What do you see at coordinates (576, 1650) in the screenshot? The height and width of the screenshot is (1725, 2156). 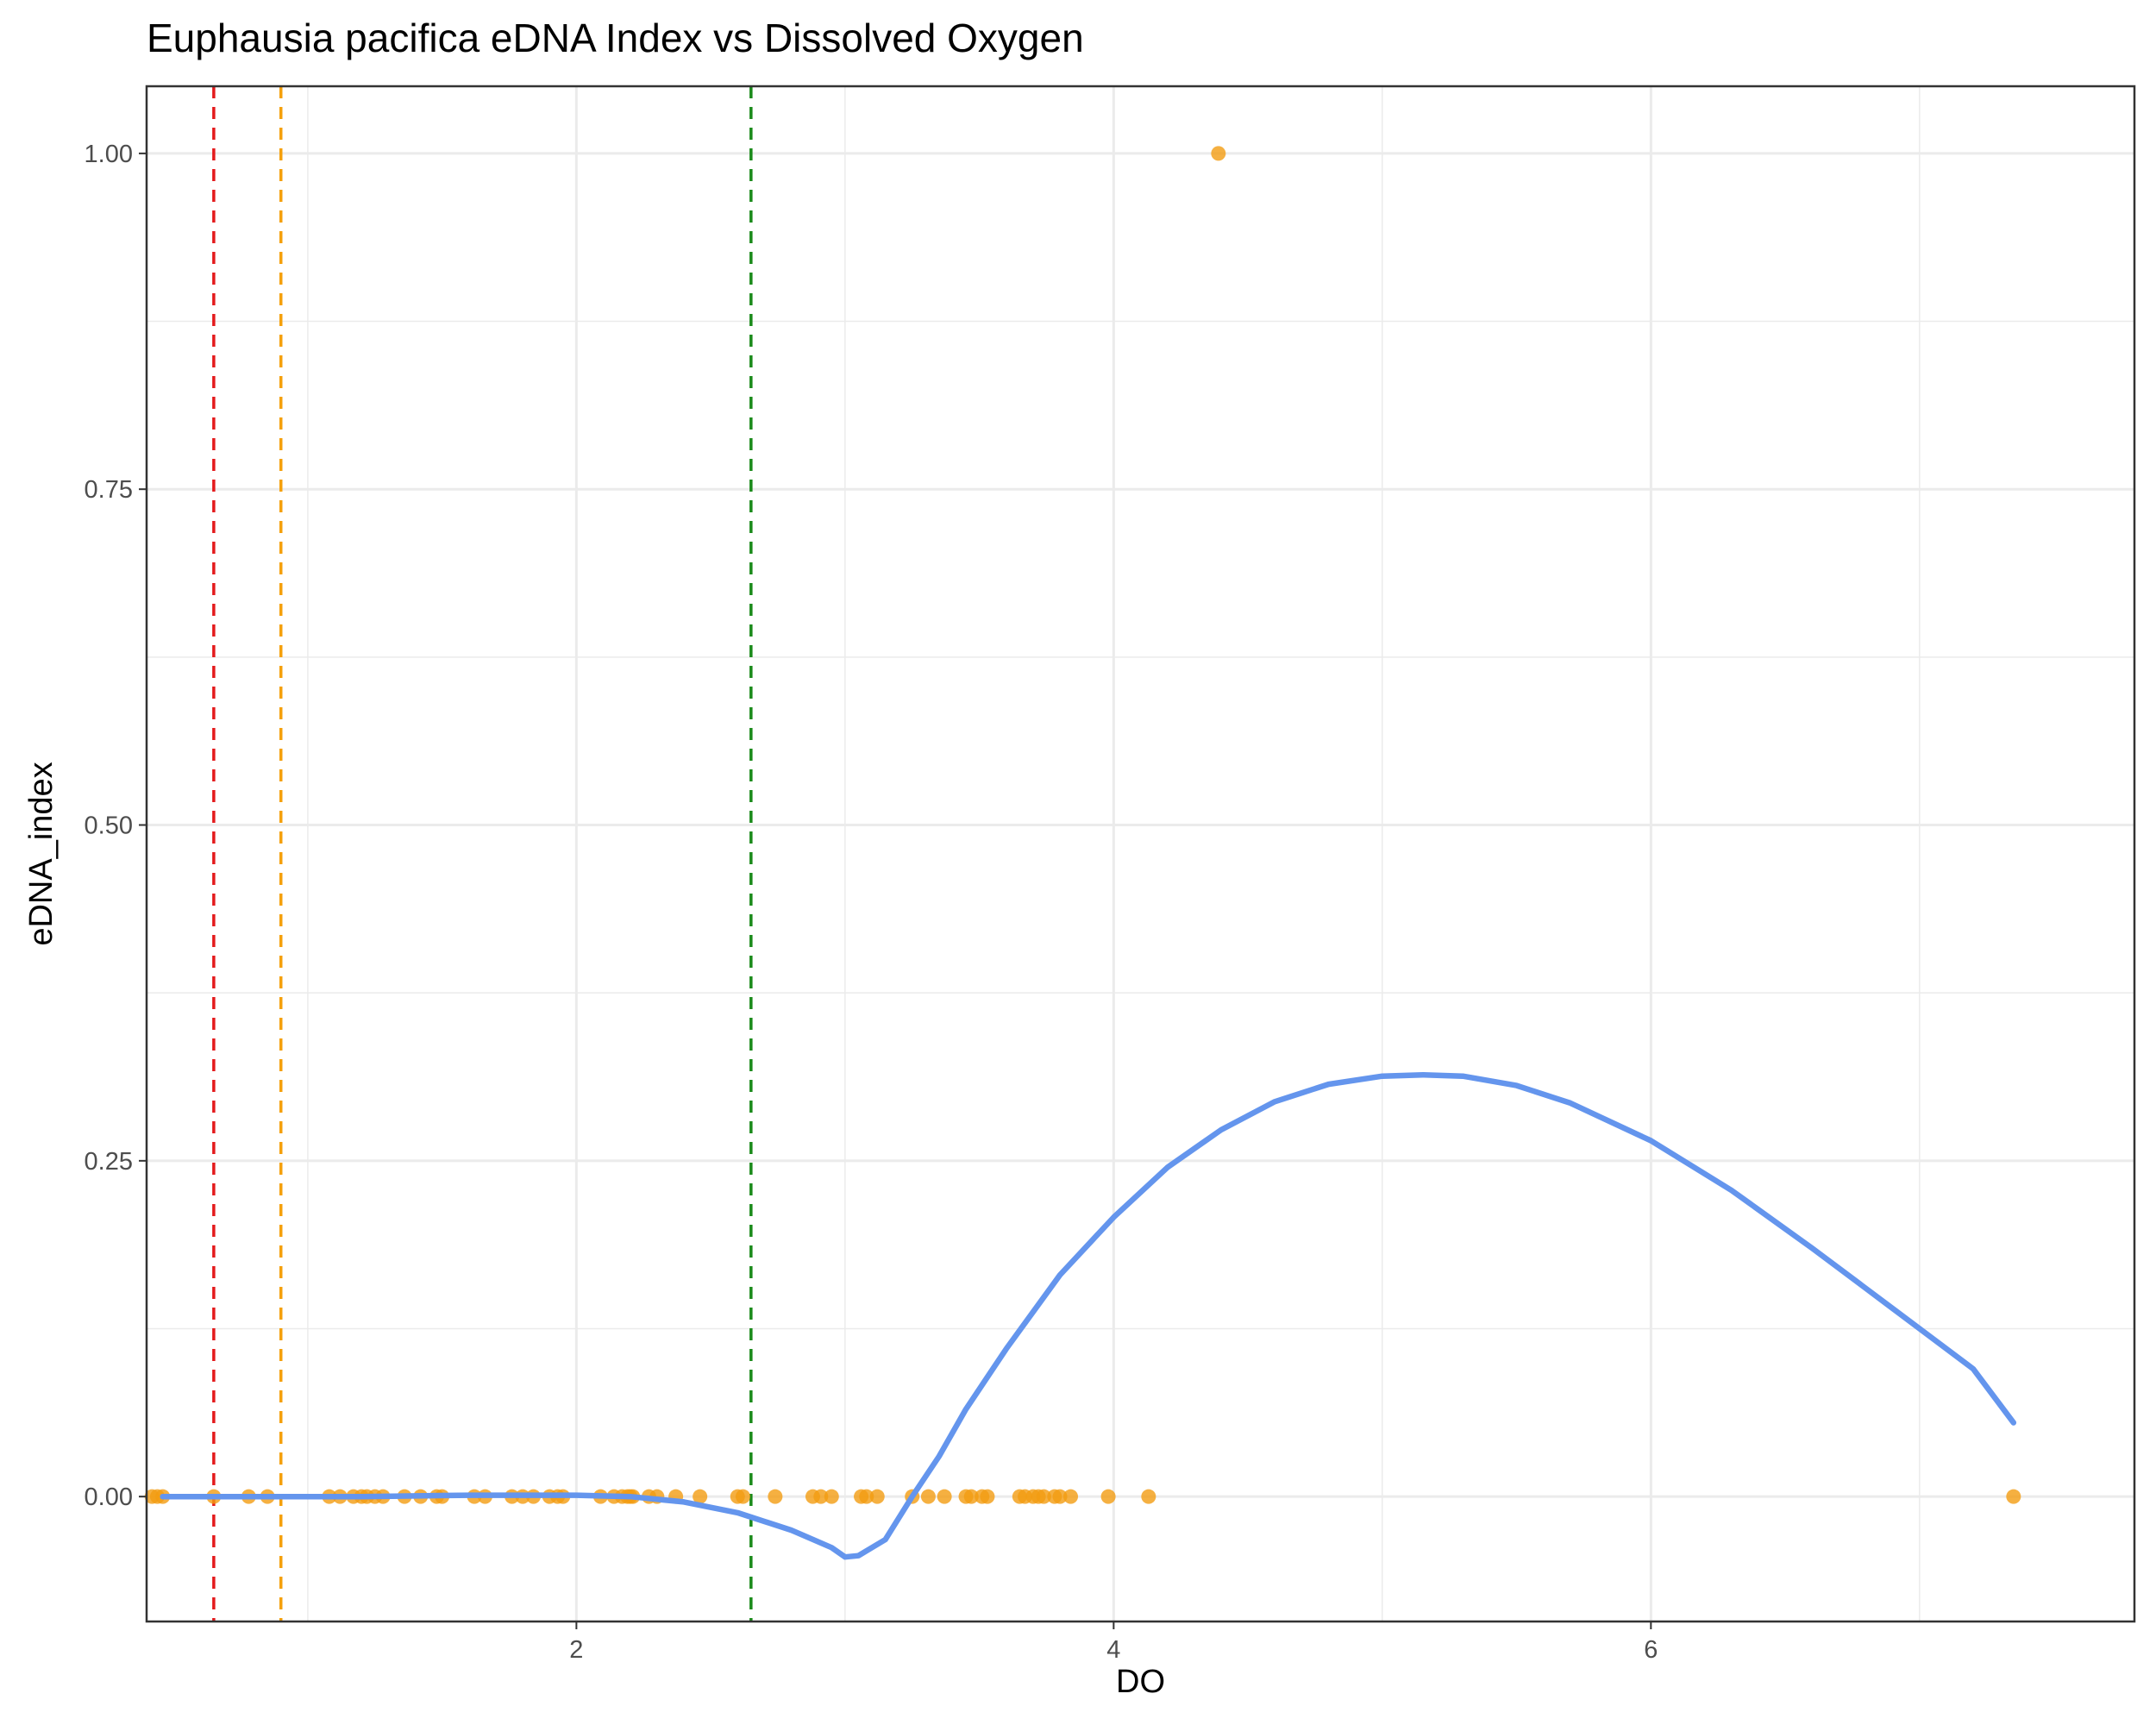 I see `x-tick-label: 2` at bounding box center [576, 1650].